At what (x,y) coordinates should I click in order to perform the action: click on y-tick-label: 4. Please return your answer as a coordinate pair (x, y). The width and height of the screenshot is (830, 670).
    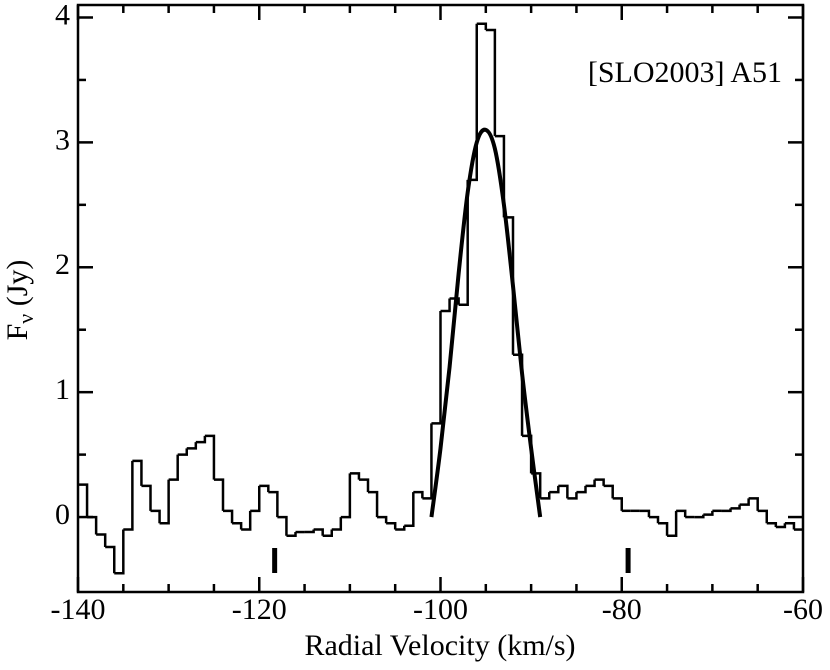
    Looking at the image, I should click on (62, 15).